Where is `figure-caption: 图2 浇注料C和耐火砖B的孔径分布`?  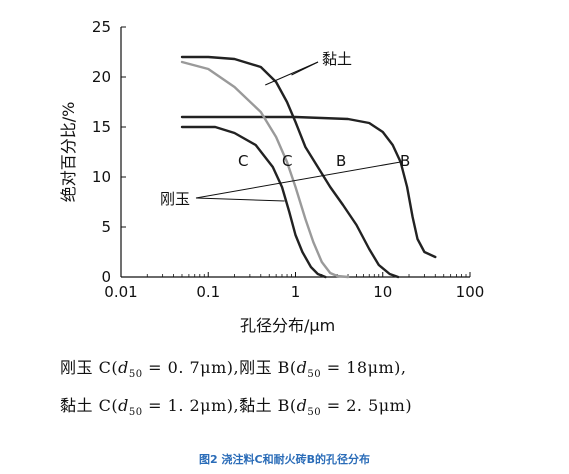
figure-caption: 图2 浇注料C和耐火砖B的孔径分布 is located at coordinates (284, 459).